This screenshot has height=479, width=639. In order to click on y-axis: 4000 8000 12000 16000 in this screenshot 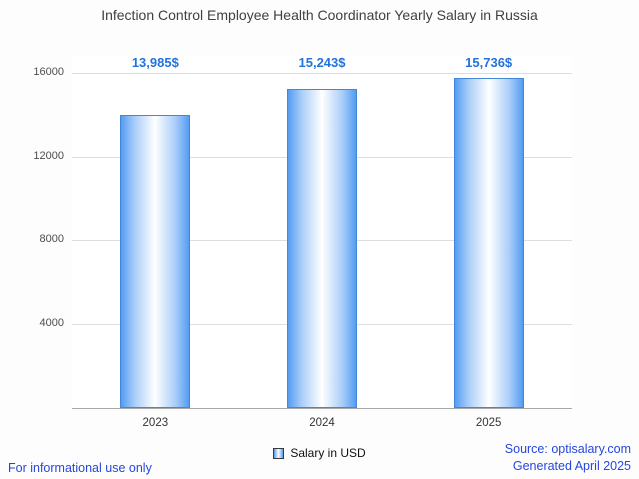, I will do `click(32, 232)`.